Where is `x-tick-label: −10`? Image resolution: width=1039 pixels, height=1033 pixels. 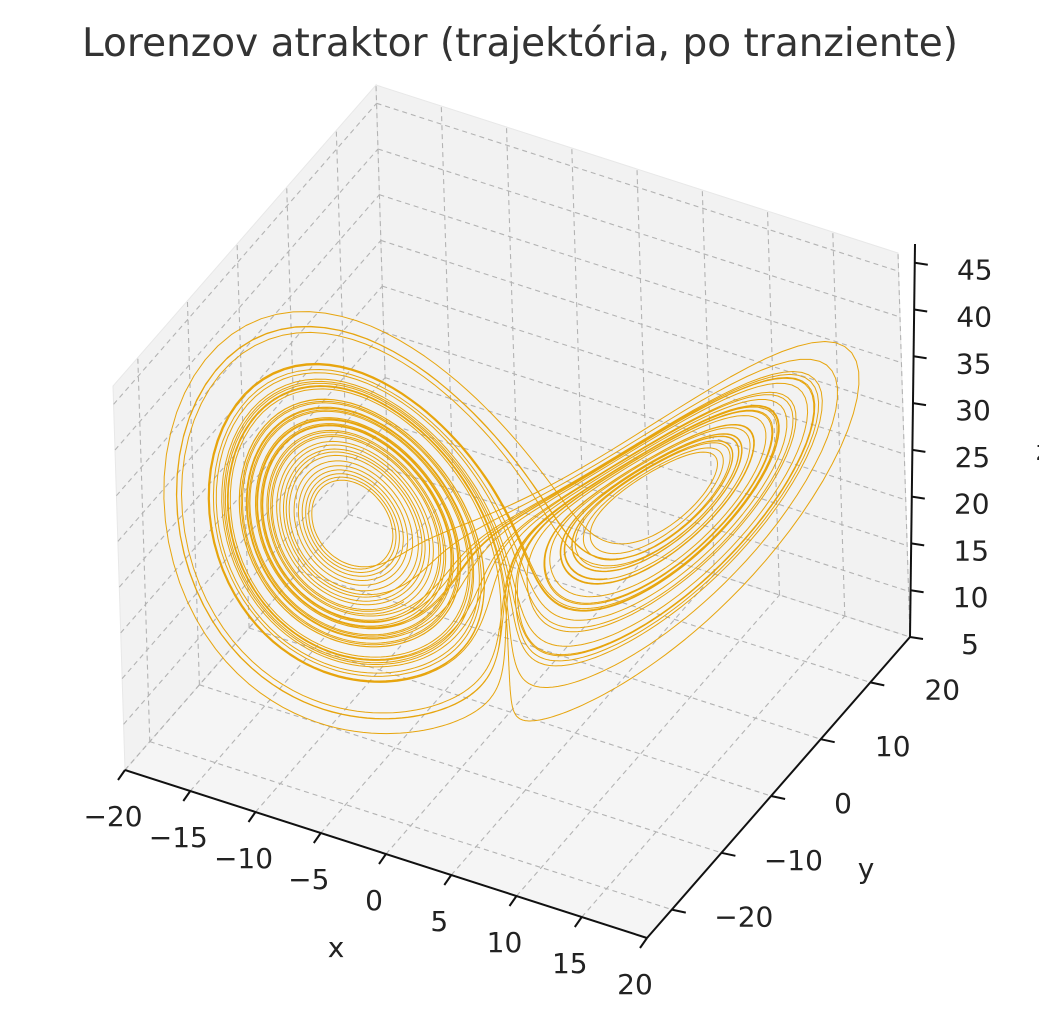
x-tick-label: −10 is located at coordinates (243, 858).